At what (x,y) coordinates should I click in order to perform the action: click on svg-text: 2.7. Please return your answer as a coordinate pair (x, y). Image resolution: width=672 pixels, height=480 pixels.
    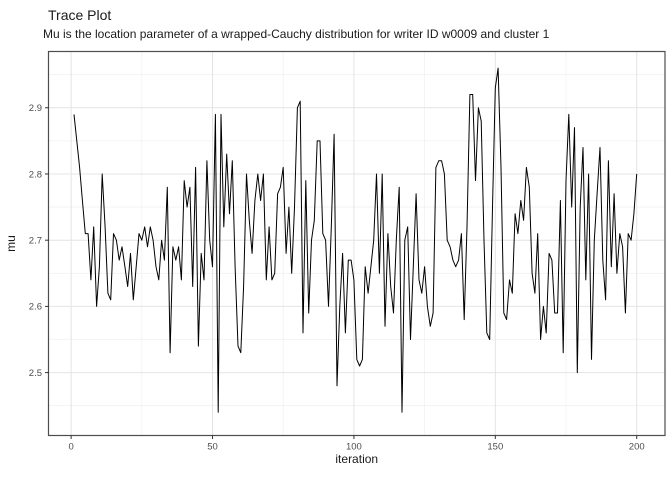
    Looking at the image, I should click on (35, 240).